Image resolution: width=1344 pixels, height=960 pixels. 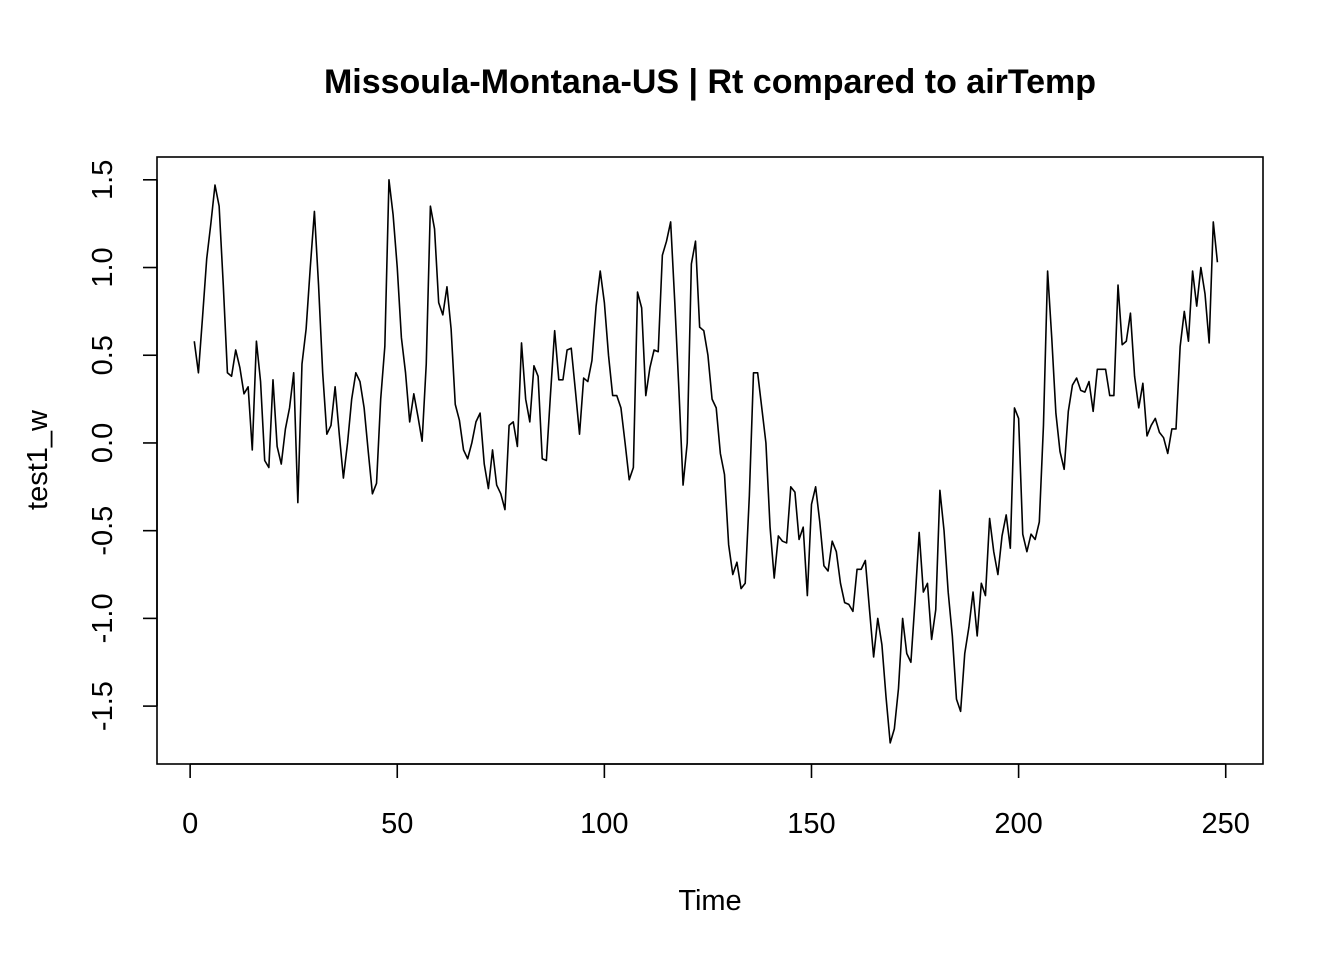 What do you see at coordinates (1018, 824) in the screenshot?
I see `x-tick-label: 200` at bounding box center [1018, 824].